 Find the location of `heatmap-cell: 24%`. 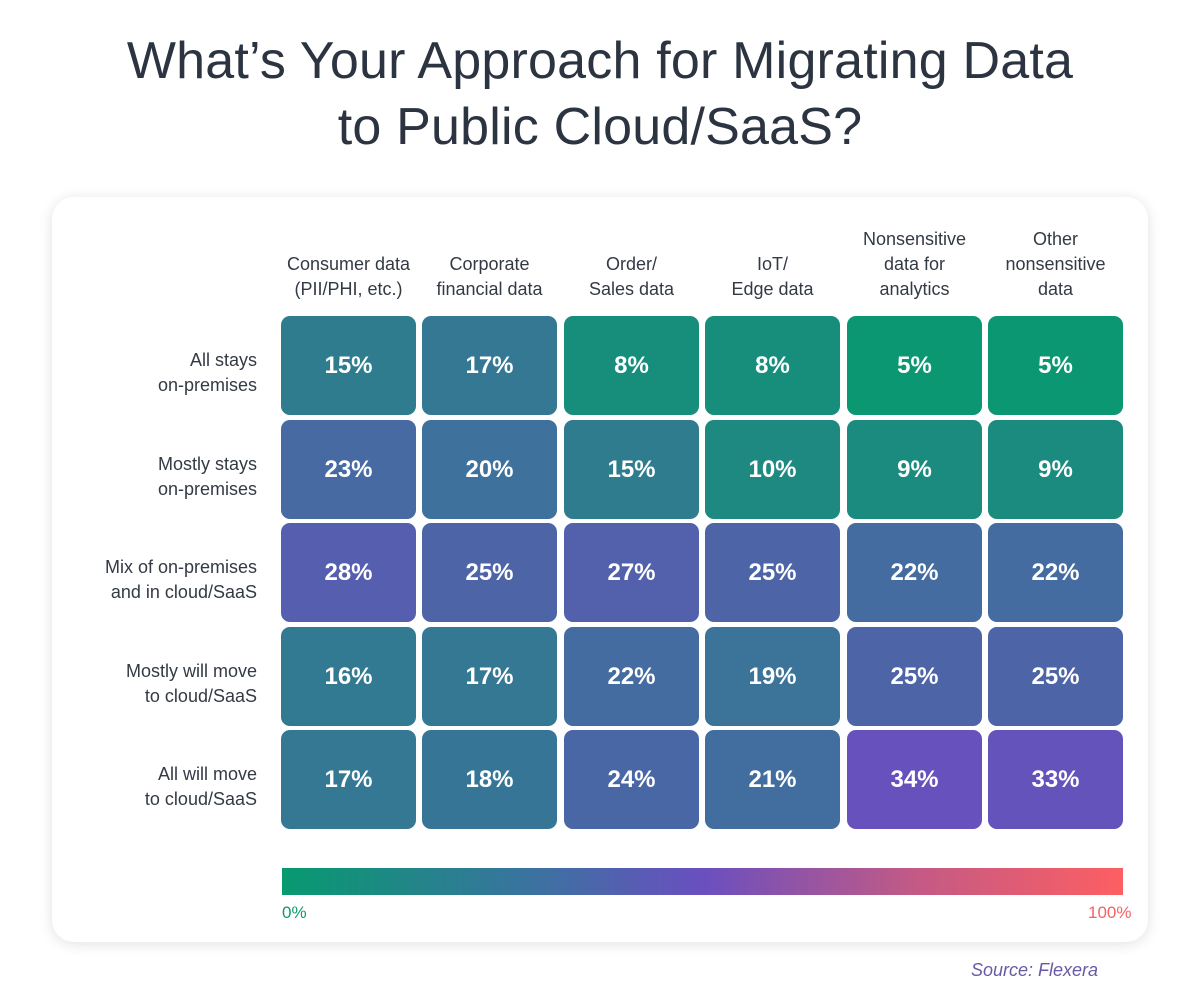

heatmap-cell: 24% is located at coordinates (631, 779).